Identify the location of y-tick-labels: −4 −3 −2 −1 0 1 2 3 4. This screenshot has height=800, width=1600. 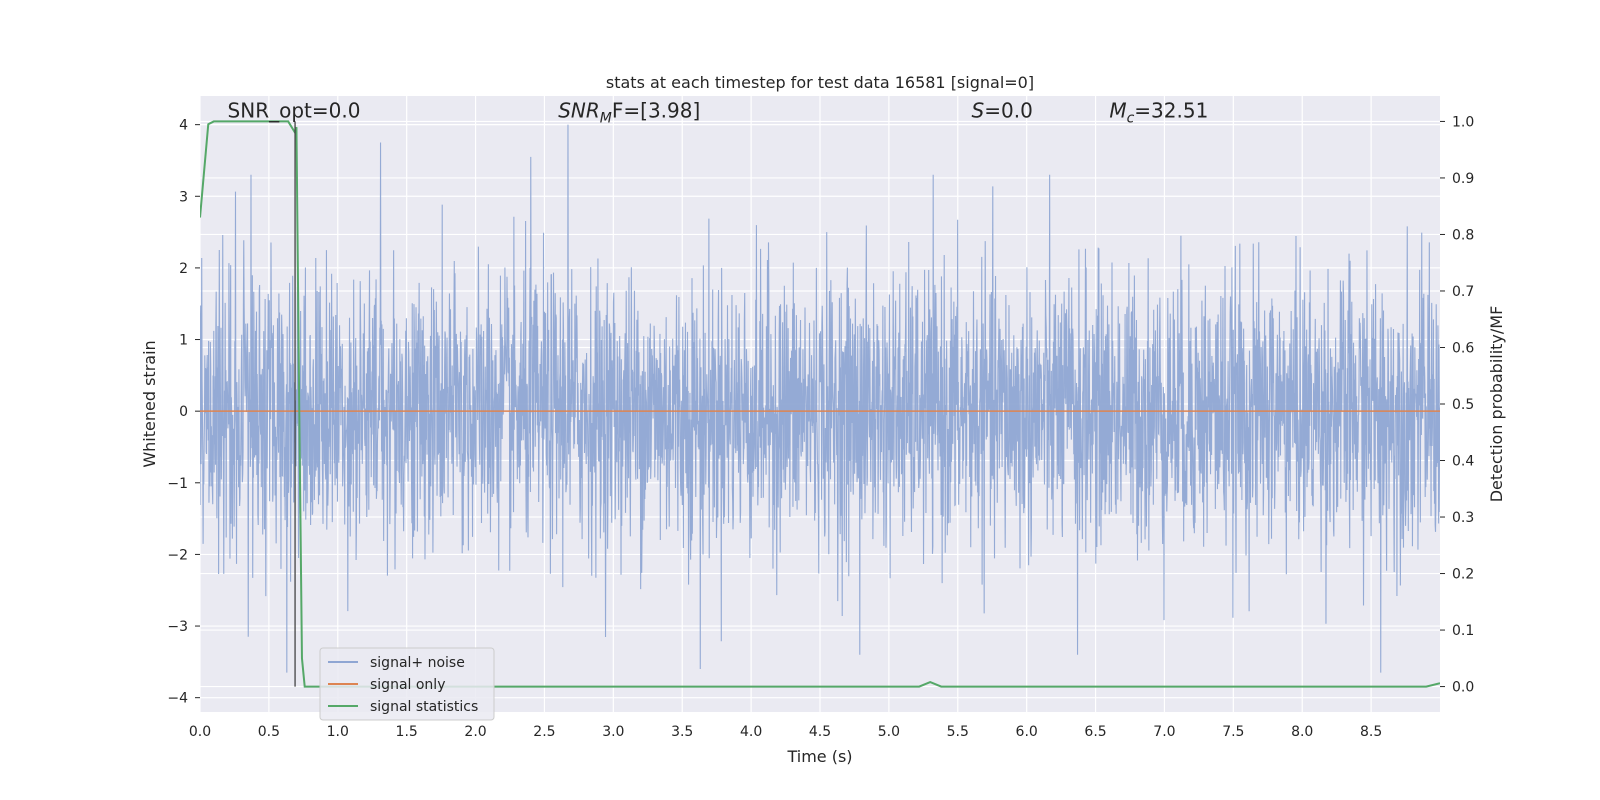
(183, 412).